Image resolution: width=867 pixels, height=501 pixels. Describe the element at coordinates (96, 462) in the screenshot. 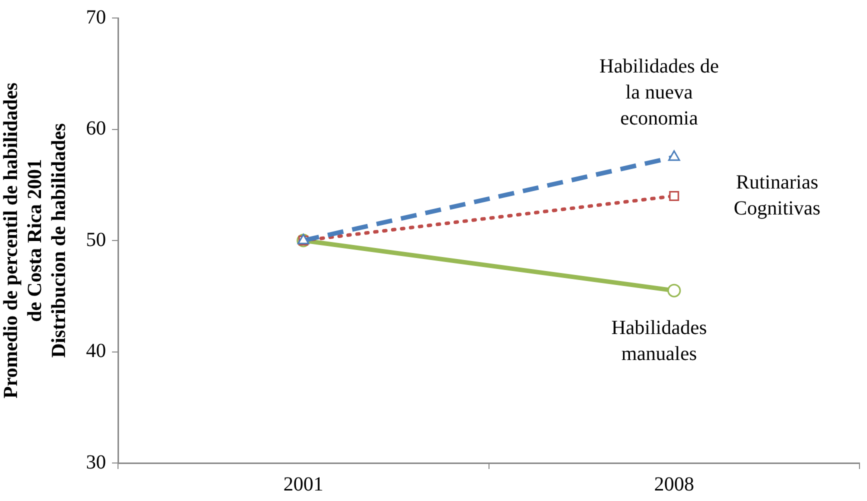

I see `y-tick-label: 30` at that location.